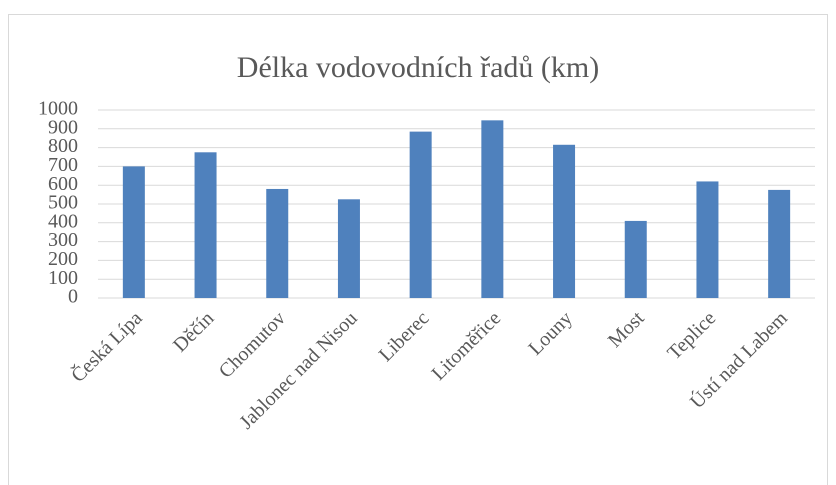  Describe the element at coordinates (63, 203) in the screenshot. I see `y-tick-label: 500` at that location.